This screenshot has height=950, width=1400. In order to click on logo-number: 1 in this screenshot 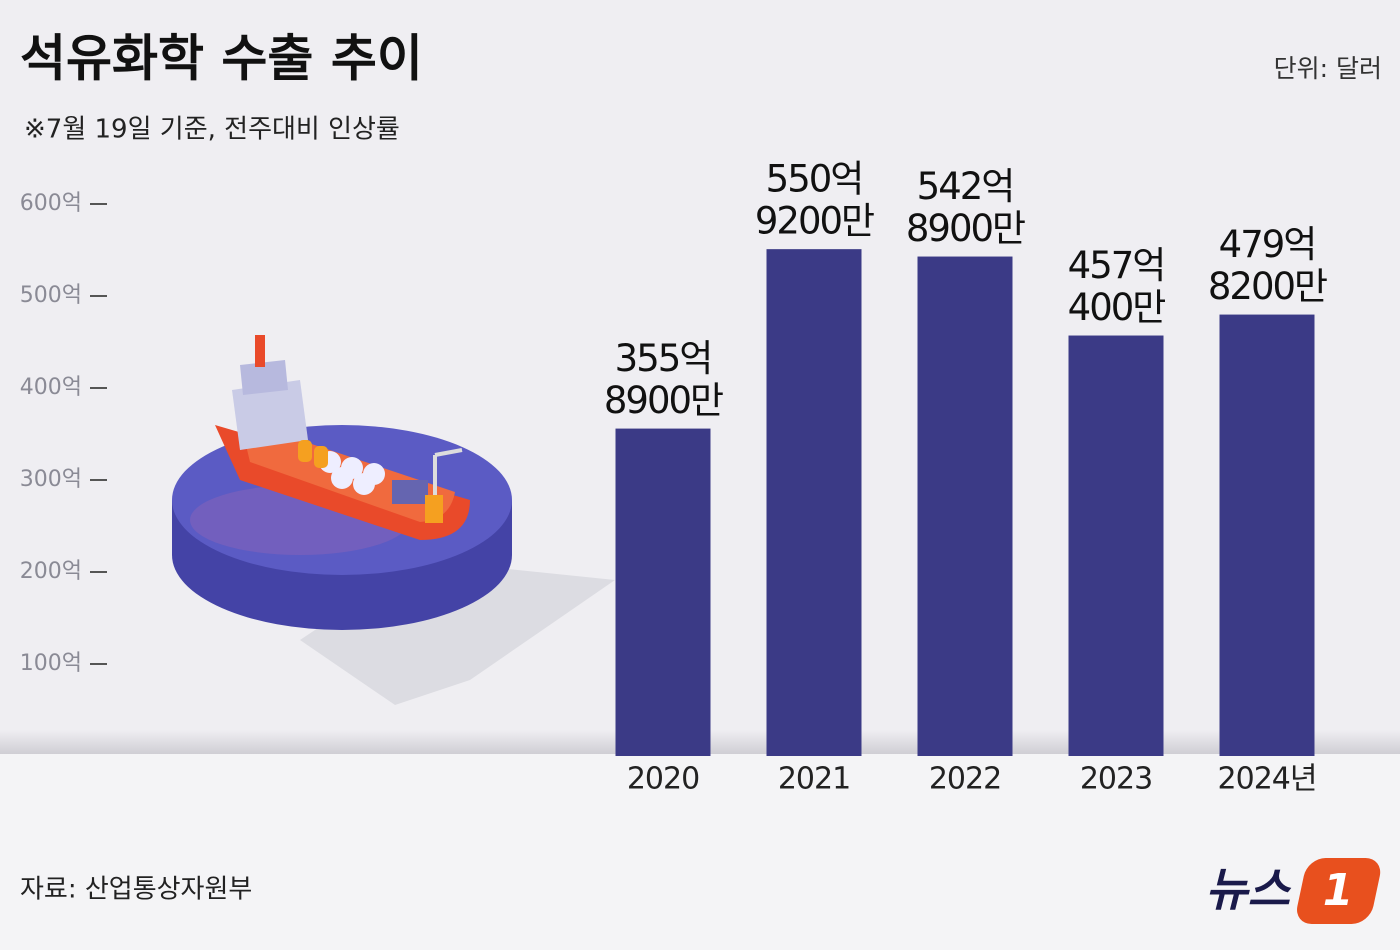, I will do `click(1338, 890)`.